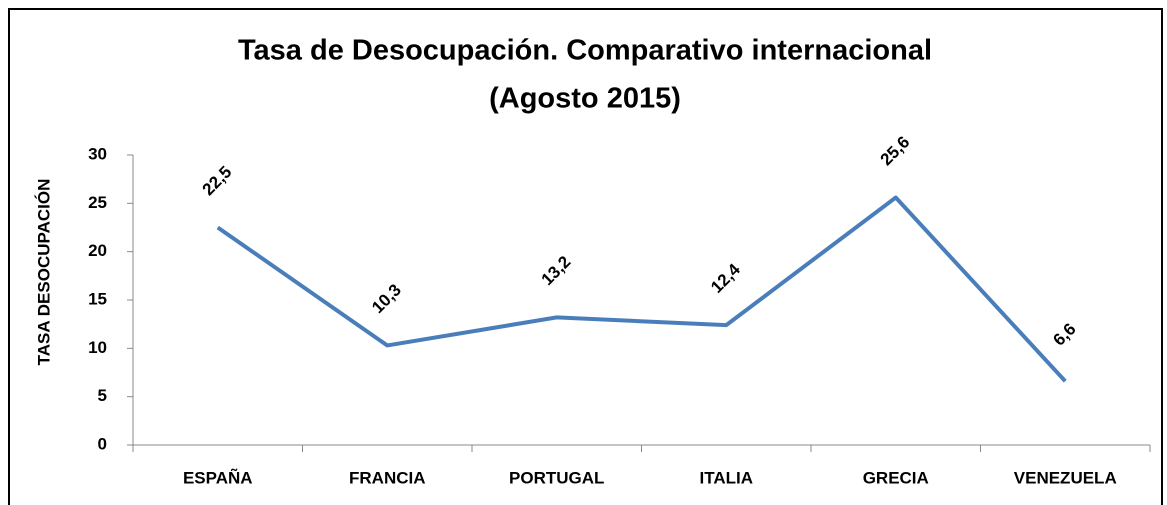 The width and height of the screenshot is (1167, 505). I want to click on x-tick-label: VENEZUELA, so click(1065, 477).